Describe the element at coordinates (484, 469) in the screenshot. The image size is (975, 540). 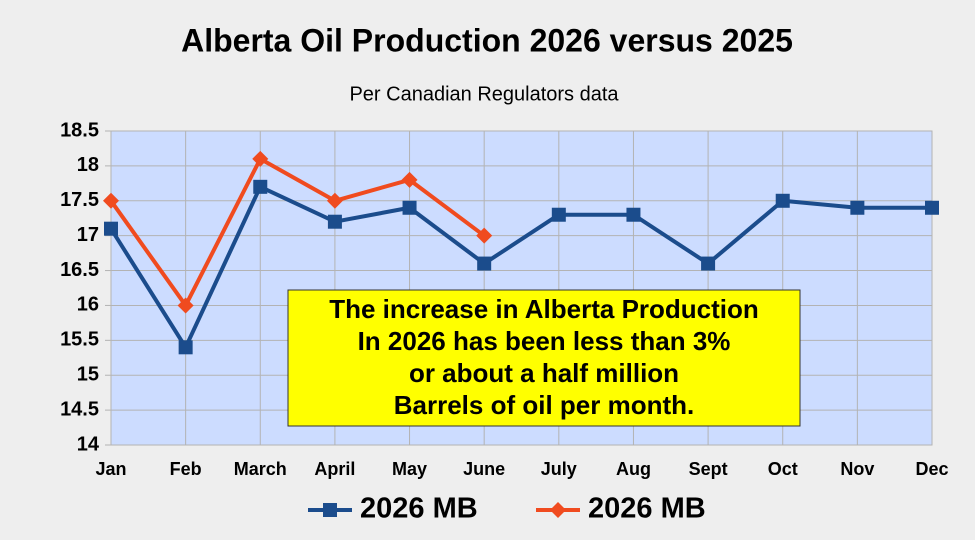
I see `x-tick-label: June` at that location.